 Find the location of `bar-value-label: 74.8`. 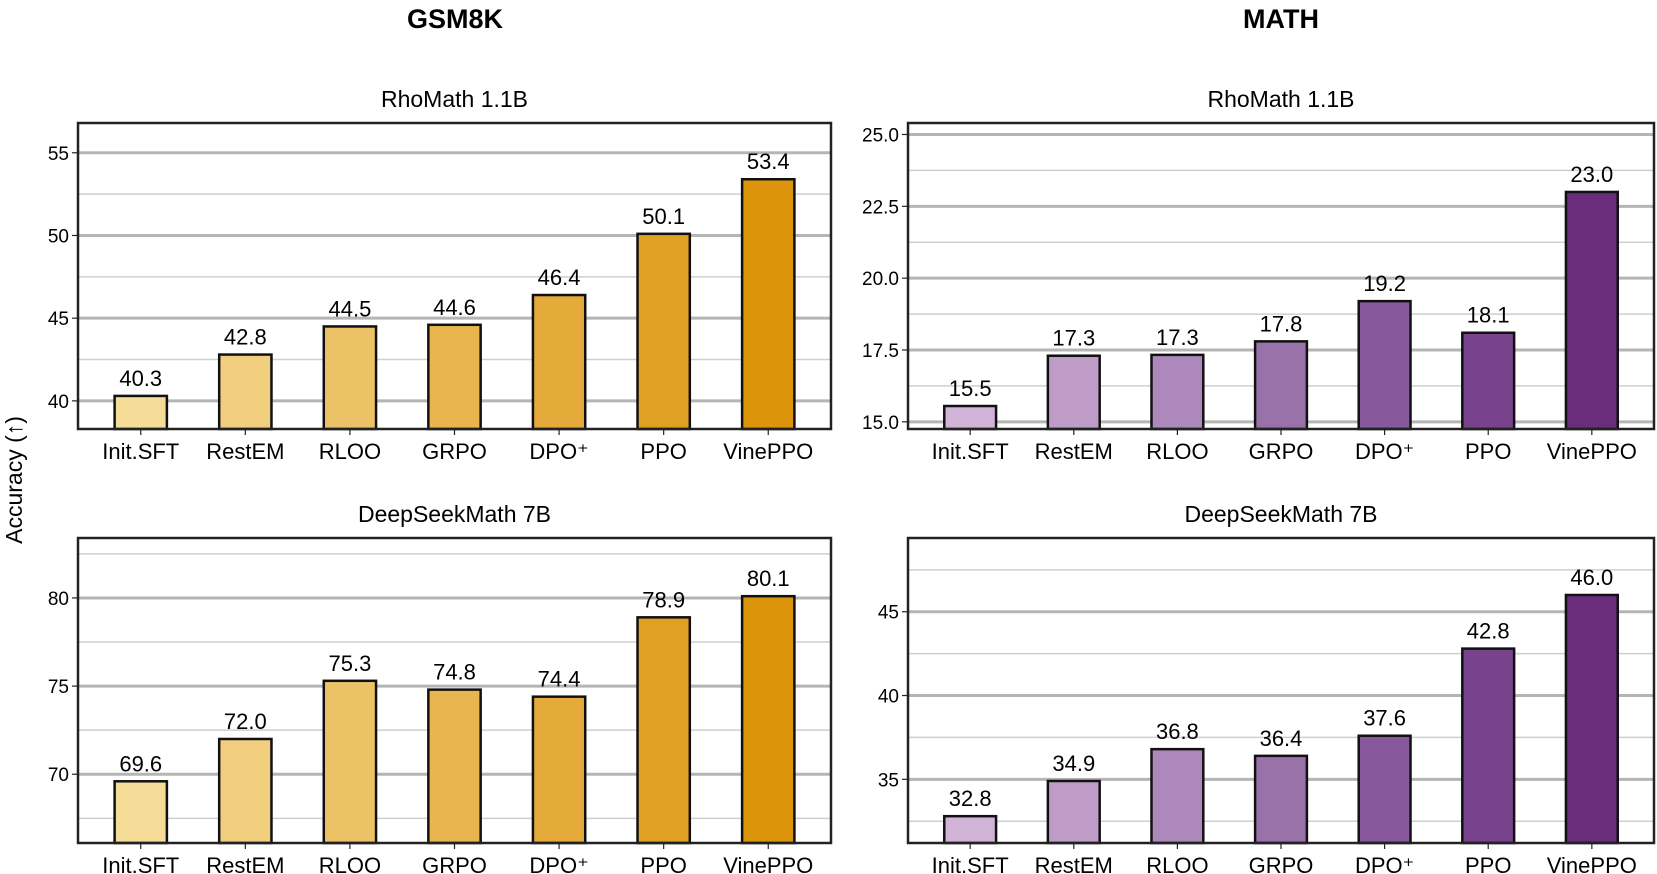

bar-value-label: 74.8 is located at coordinates (454, 672).